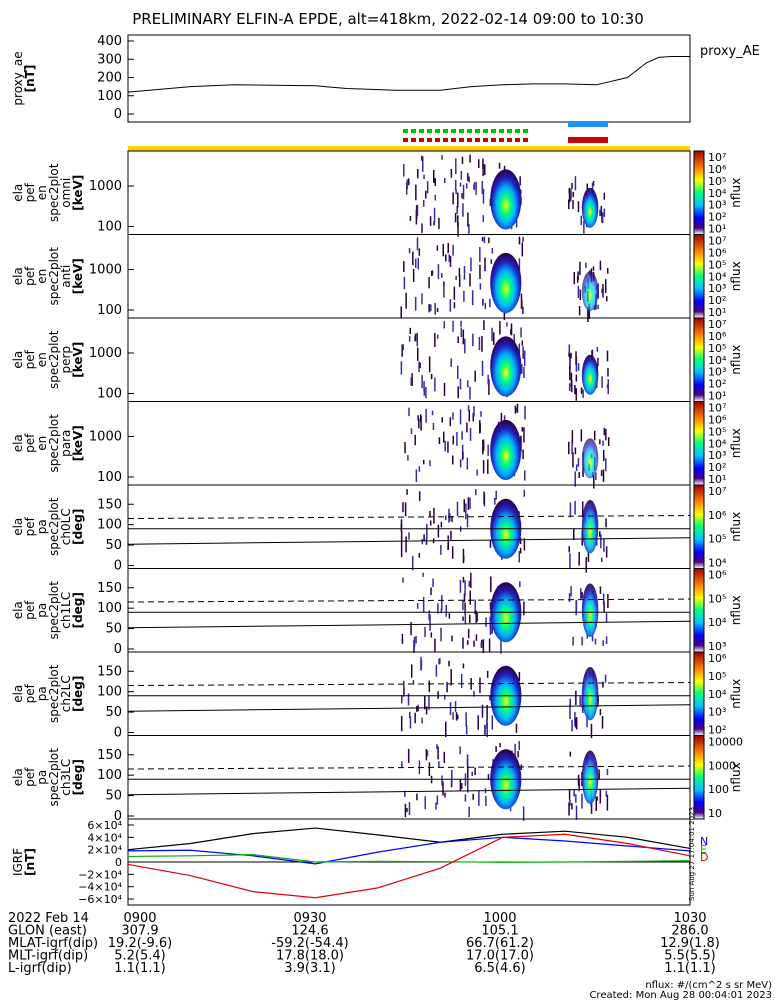 The image size is (775, 1000). What do you see at coordinates (139, 931) in the screenshot?
I see `footer-cell: 307.9` at bounding box center [139, 931].